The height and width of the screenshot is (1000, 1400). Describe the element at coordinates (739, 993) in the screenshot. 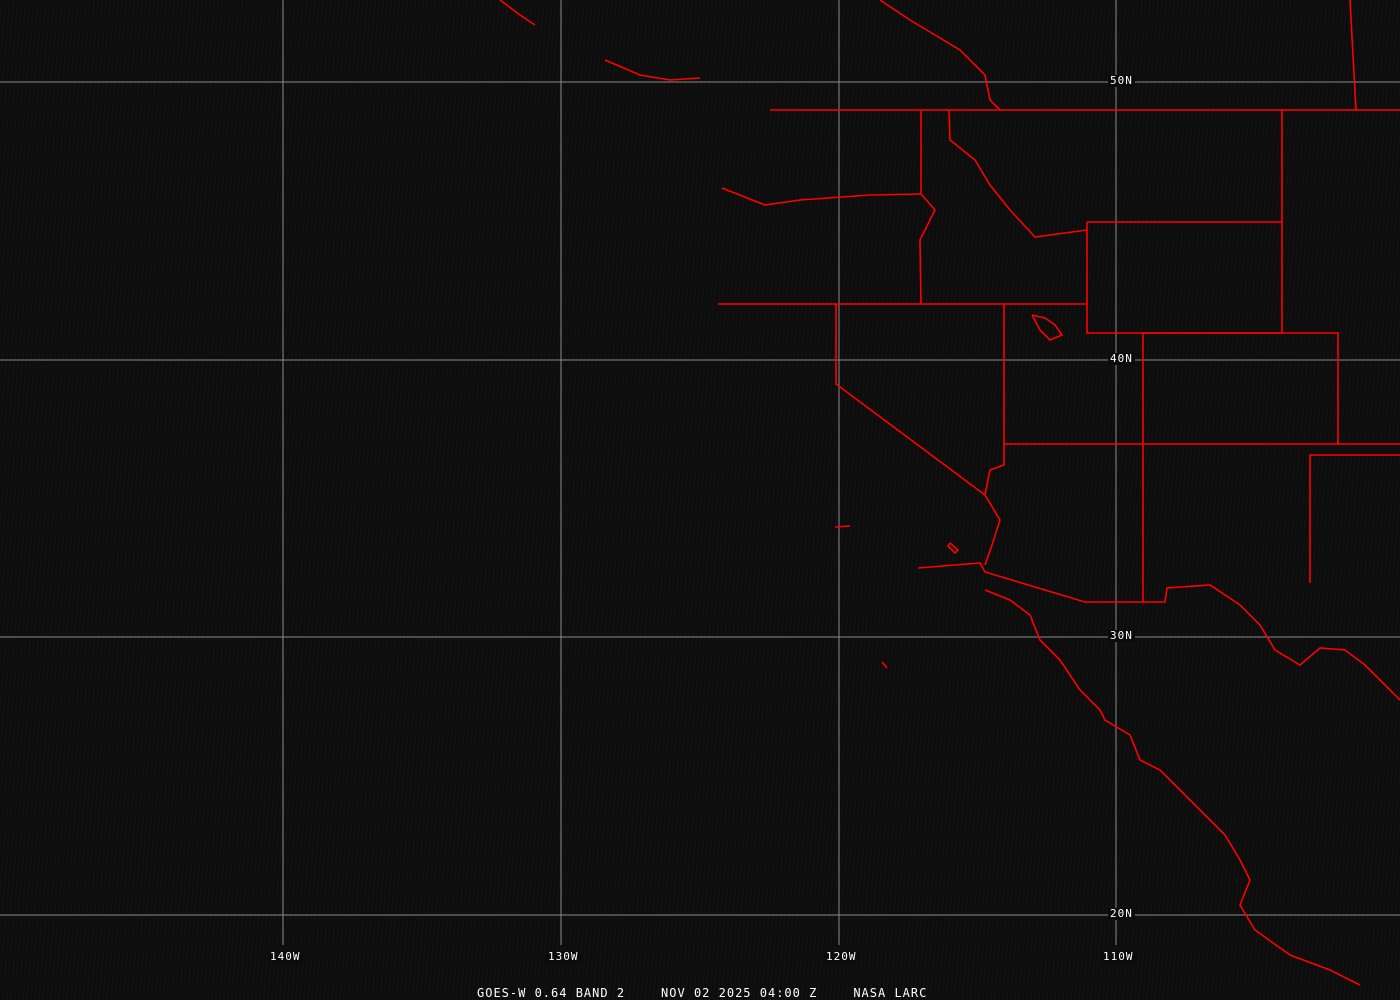

I see `caption-datetime: NOV 02 2025 04:00 Z` at that location.